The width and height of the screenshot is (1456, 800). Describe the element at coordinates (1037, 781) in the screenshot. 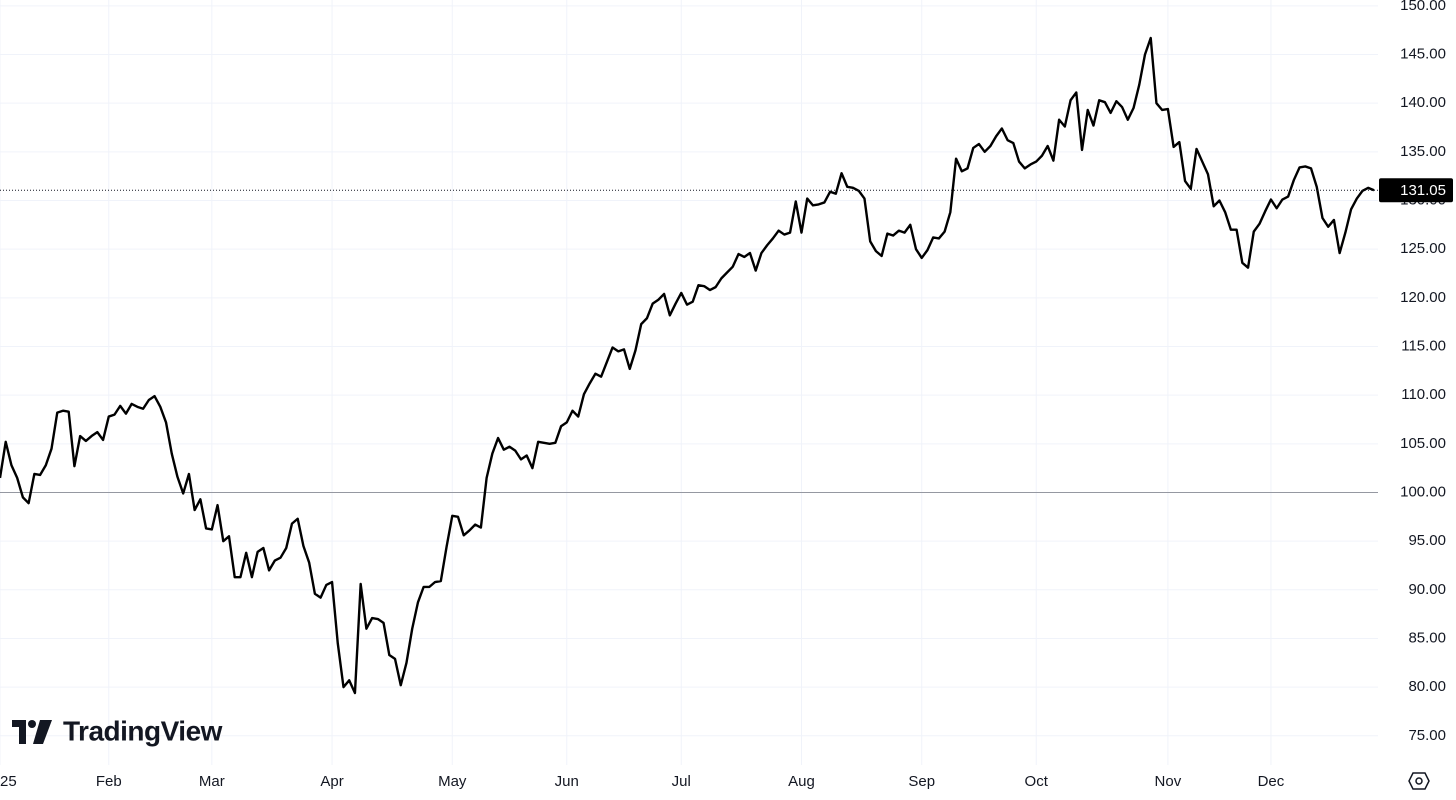

I see `x-tick-label: Oct` at that location.